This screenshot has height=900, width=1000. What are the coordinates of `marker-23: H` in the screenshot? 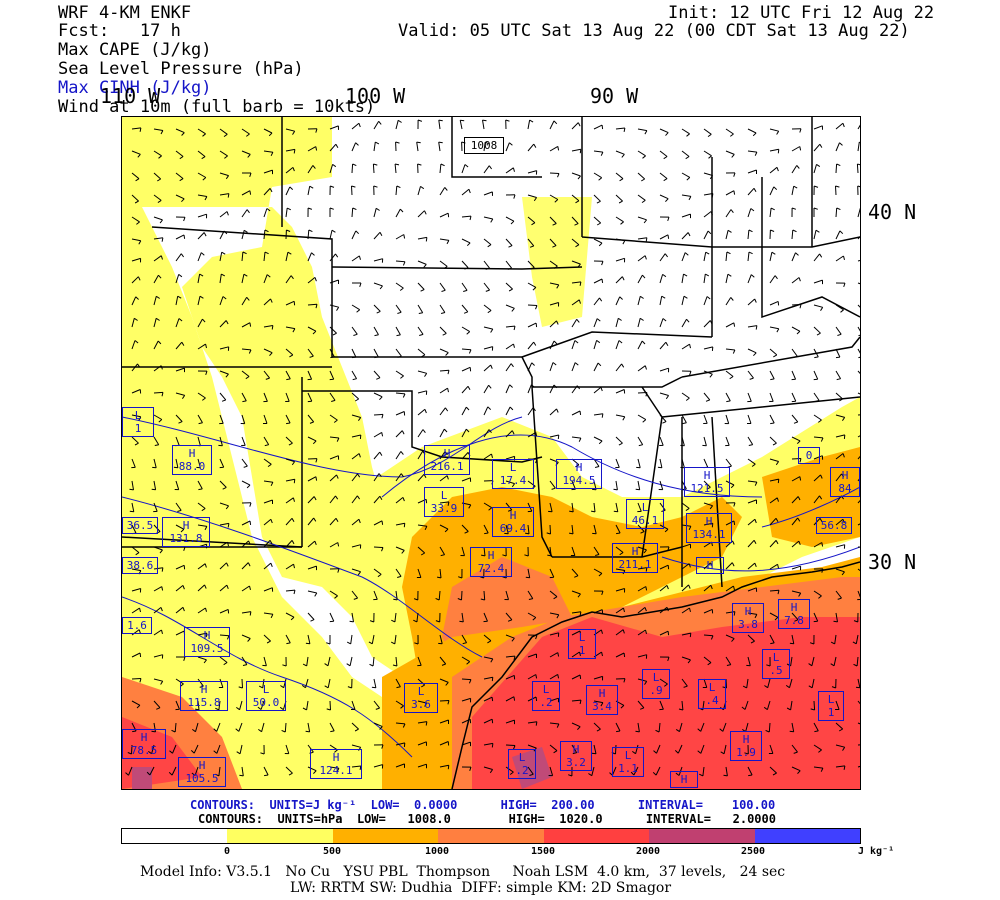 It's located at (710, 565).